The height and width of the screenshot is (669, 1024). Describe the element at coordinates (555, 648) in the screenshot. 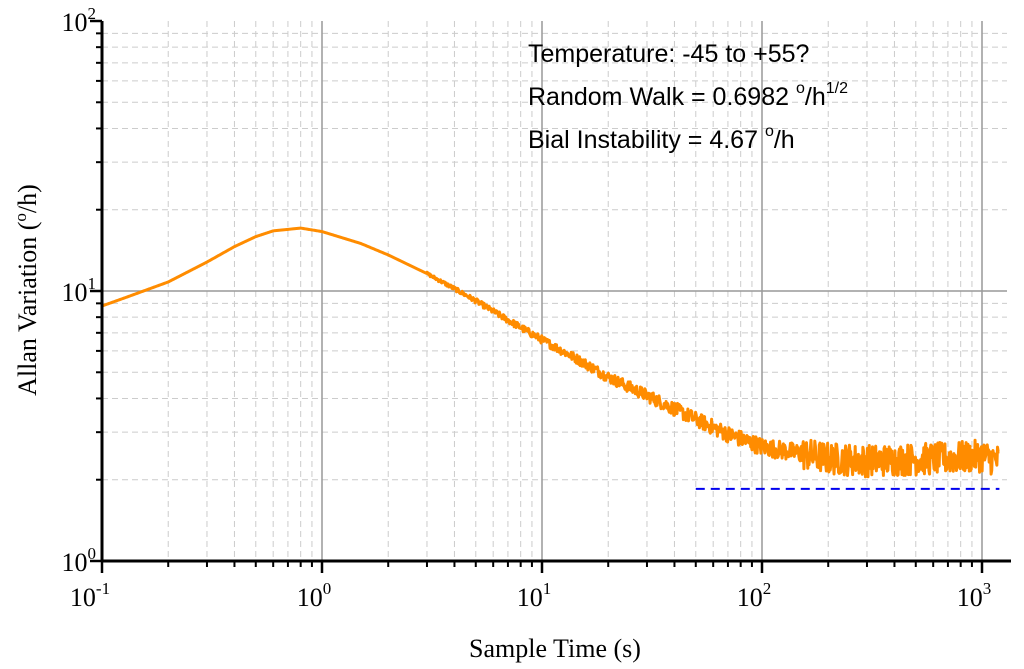

I see `x-axis-title: Sample Time (s)` at that location.